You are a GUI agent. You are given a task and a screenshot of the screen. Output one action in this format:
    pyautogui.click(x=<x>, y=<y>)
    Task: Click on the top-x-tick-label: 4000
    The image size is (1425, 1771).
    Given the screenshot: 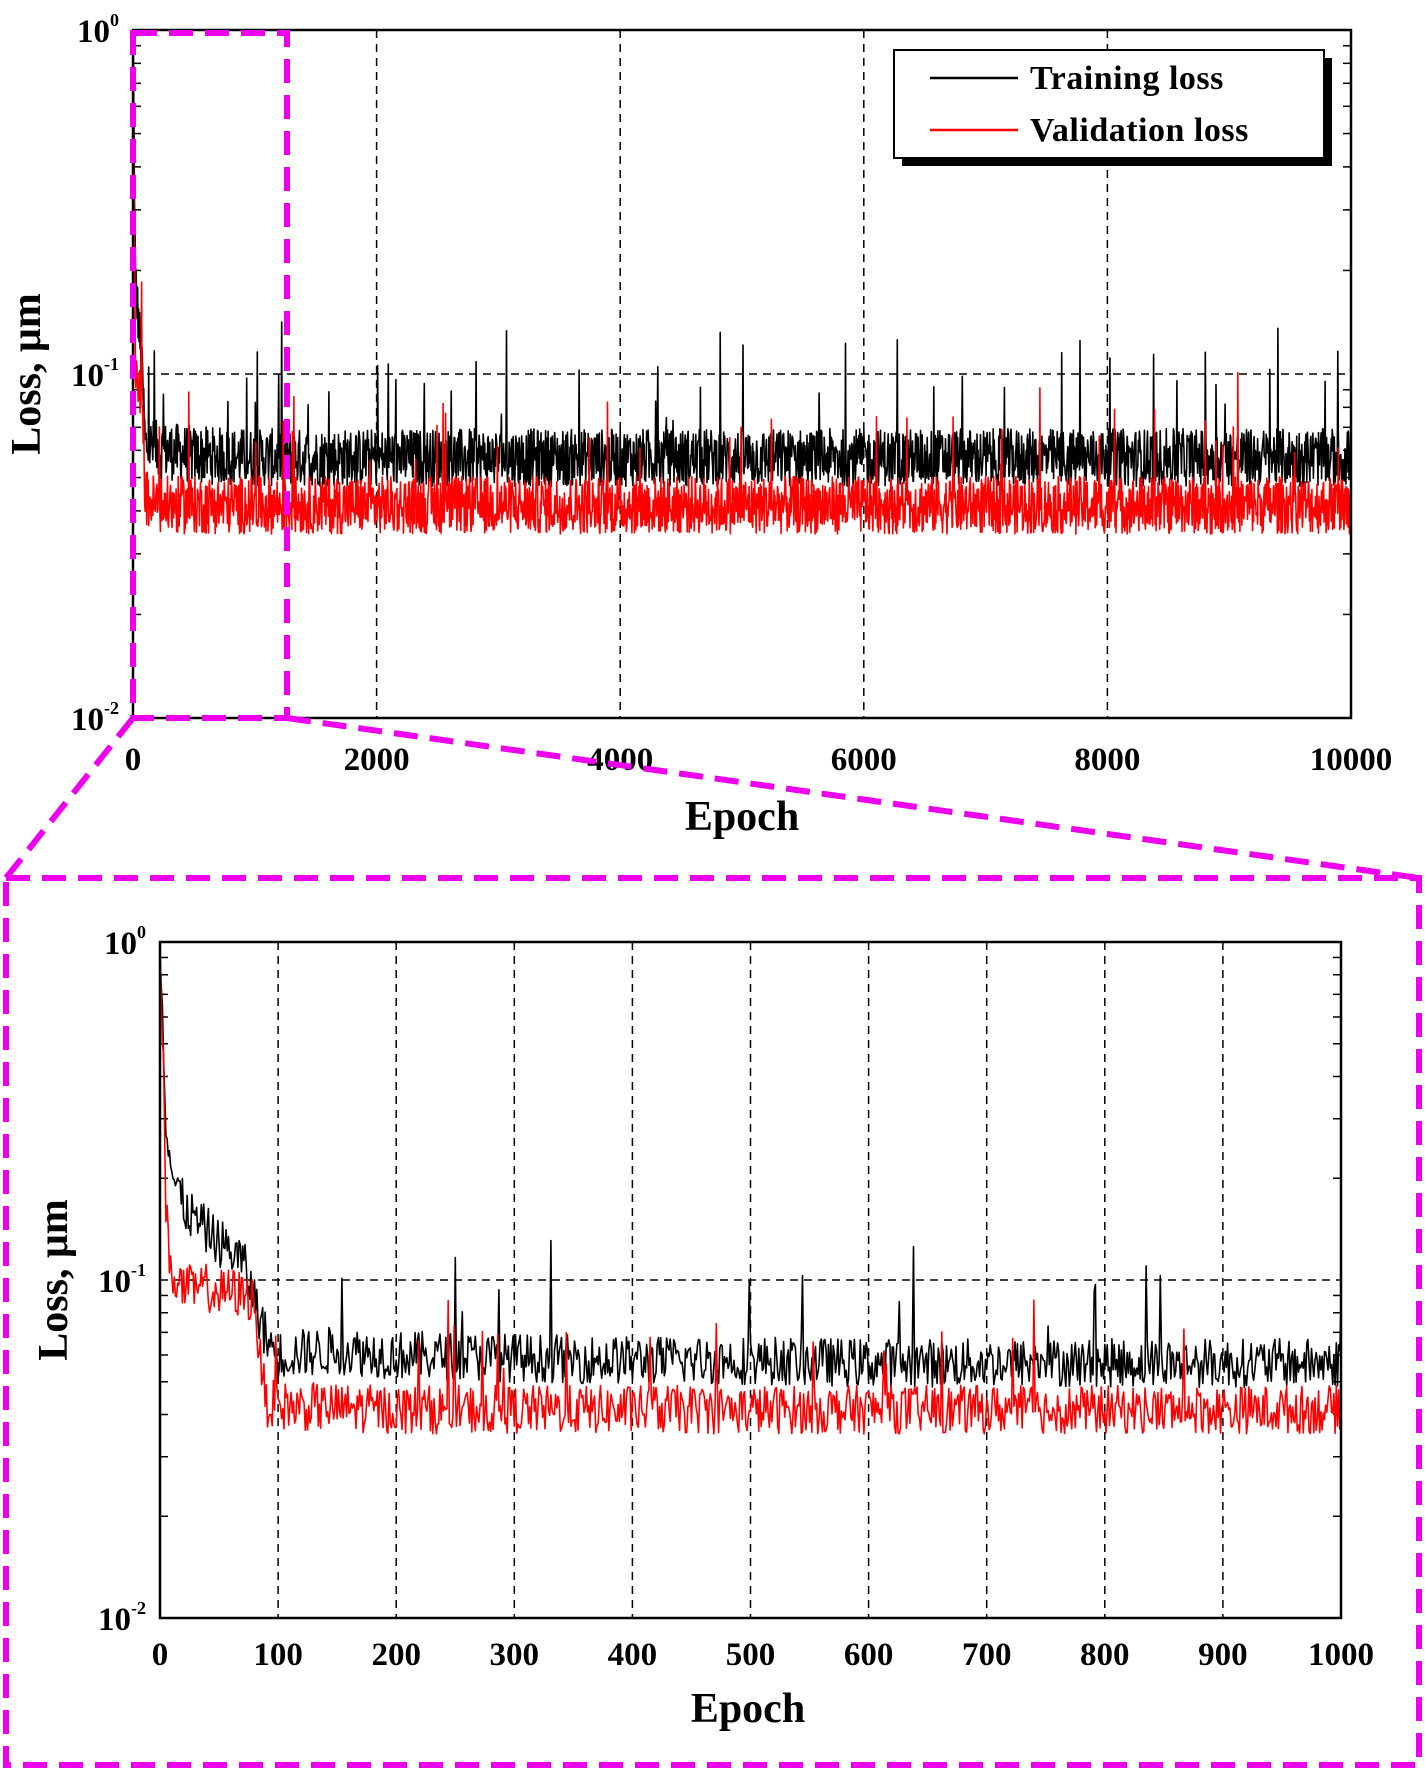 What is the action you would take?
    pyautogui.click(x=620, y=760)
    